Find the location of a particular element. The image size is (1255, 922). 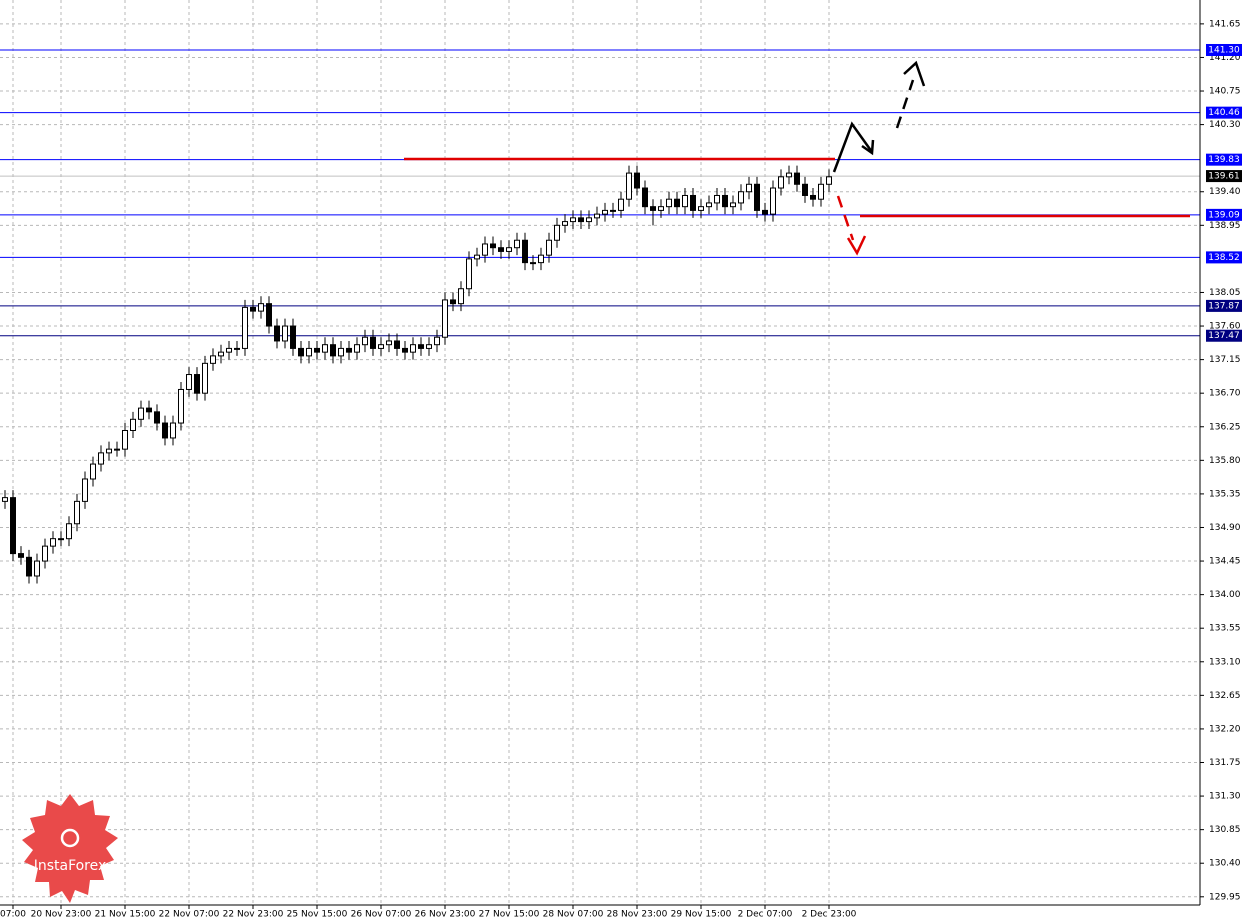

x-tick-label: 29 Nov 15:00 is located at coordinates (701, 915).